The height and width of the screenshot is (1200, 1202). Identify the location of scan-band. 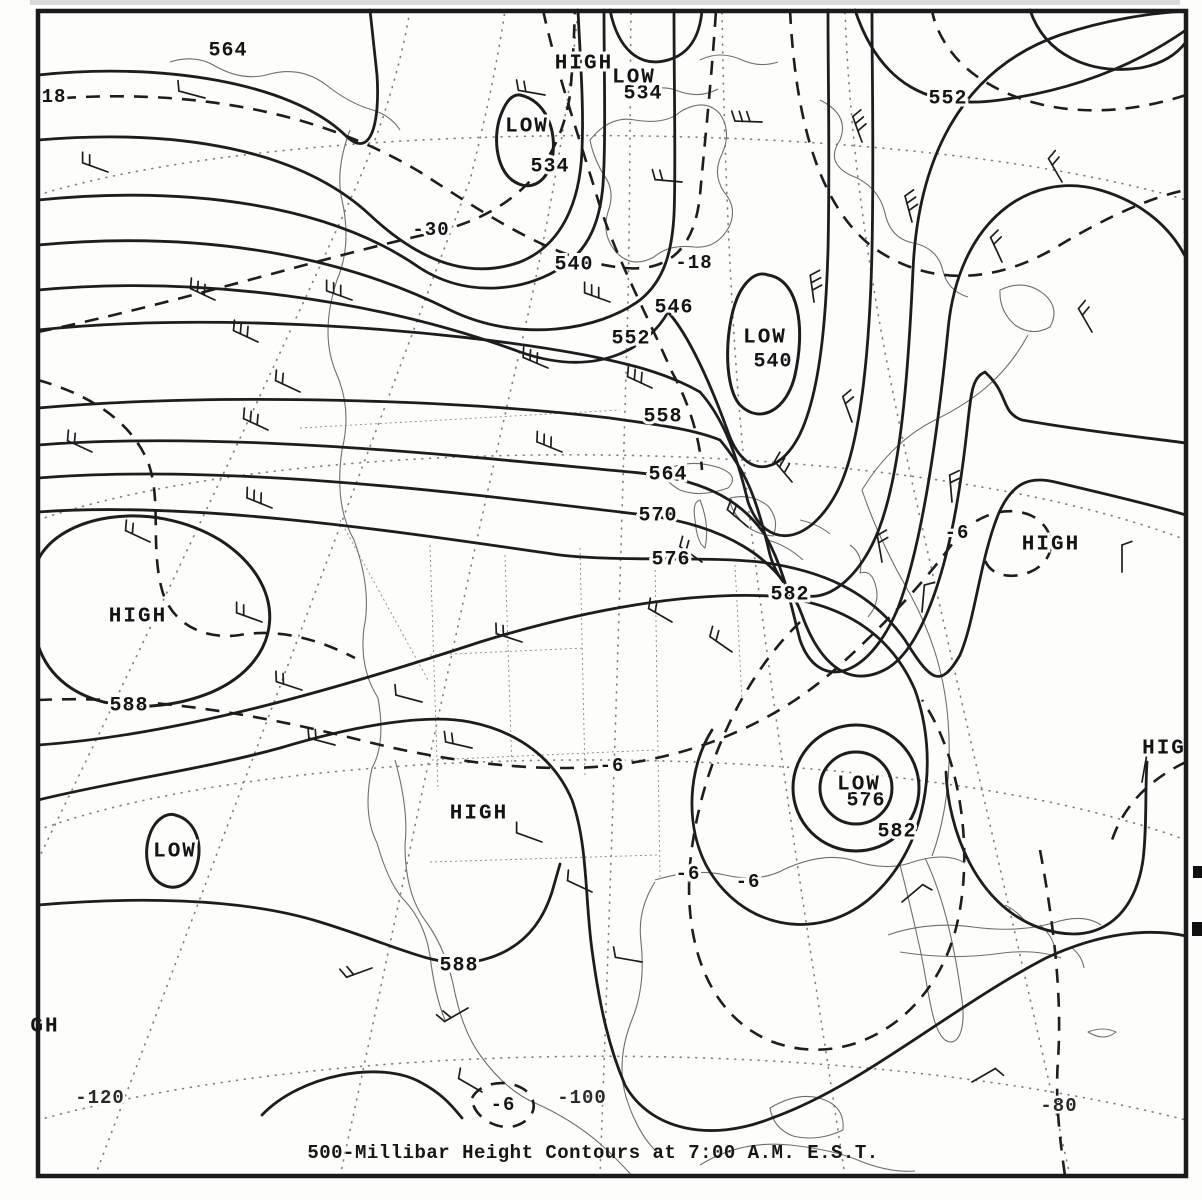
(605, 2).